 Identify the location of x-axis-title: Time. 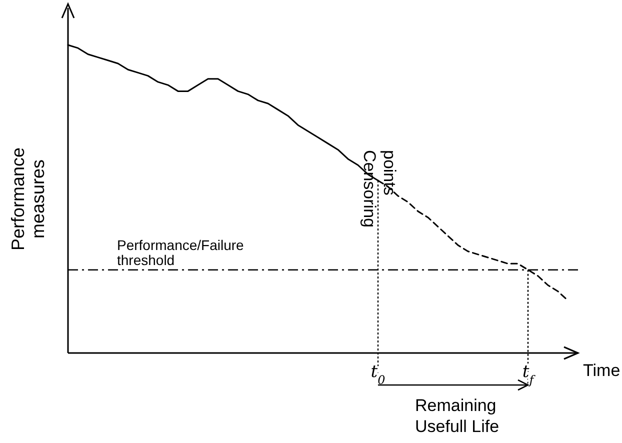
(601, 370).